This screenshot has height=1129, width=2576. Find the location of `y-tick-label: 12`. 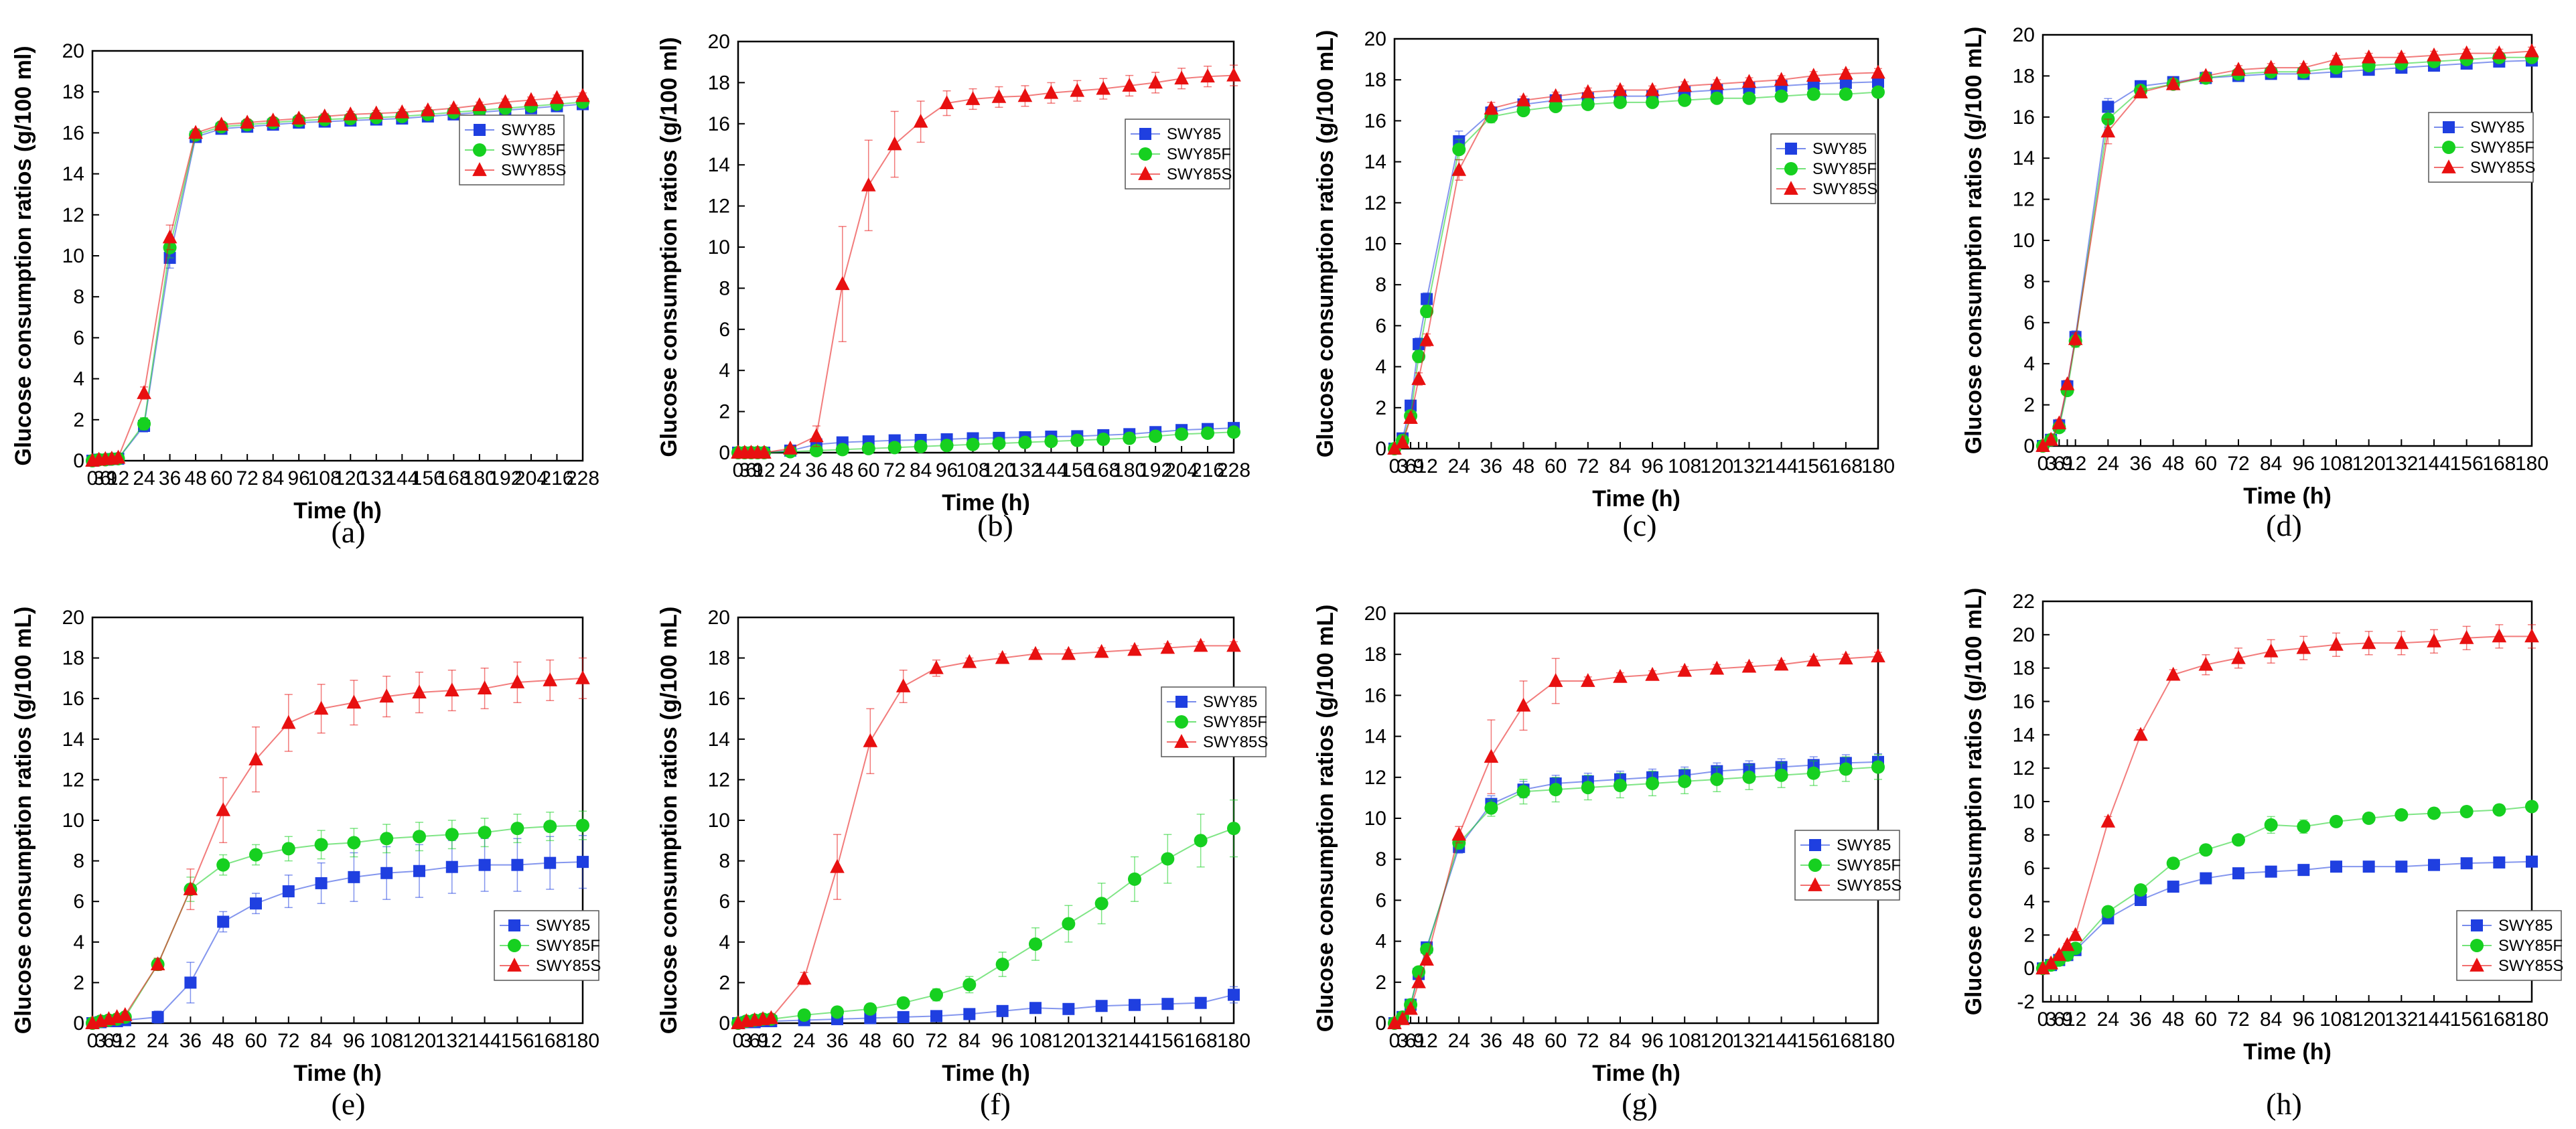

y-tick-label: 12 is located at coordinates (1375, 778).